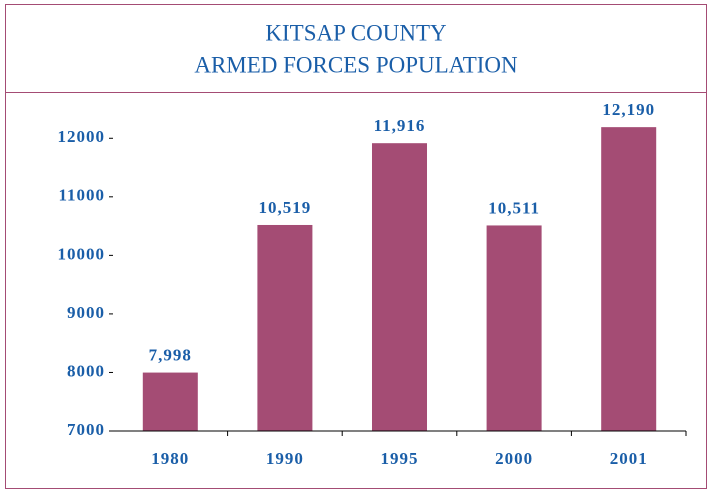 The height and width of the screenshot is (491, 712). Describe the element at coordinates (82, 253) in the screenshot. I see `y-tick-label: 10000` at that location.